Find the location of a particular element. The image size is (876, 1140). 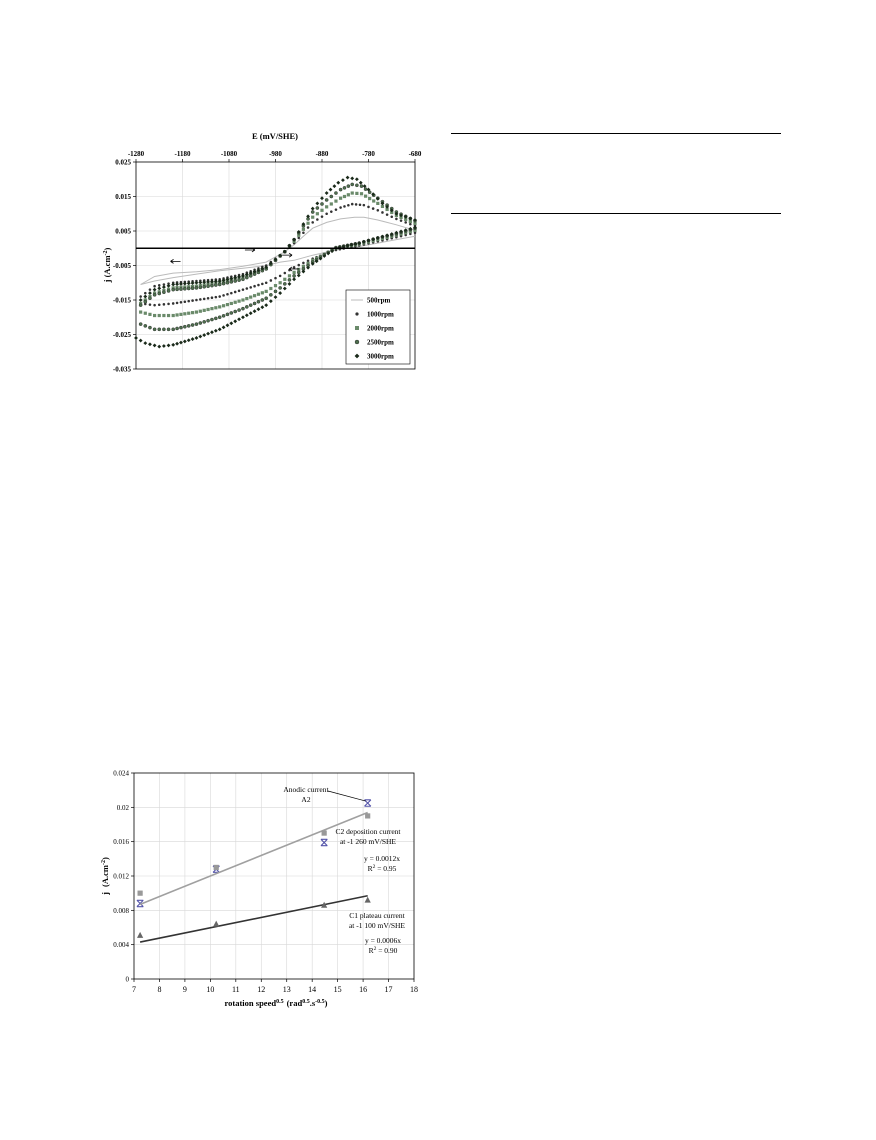

chart2-y-label-unit: (A.cm is located at coordinates (105, 876).